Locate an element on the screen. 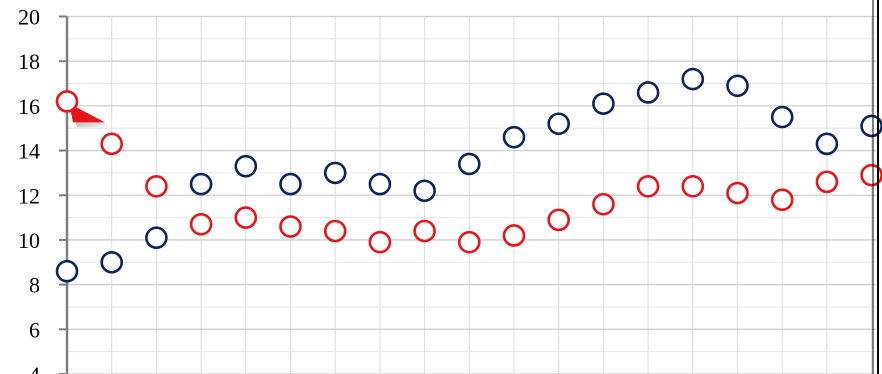 This screenshot has height=374, width=882. y-tick-label: 4 is located at coordinates (34, 368).